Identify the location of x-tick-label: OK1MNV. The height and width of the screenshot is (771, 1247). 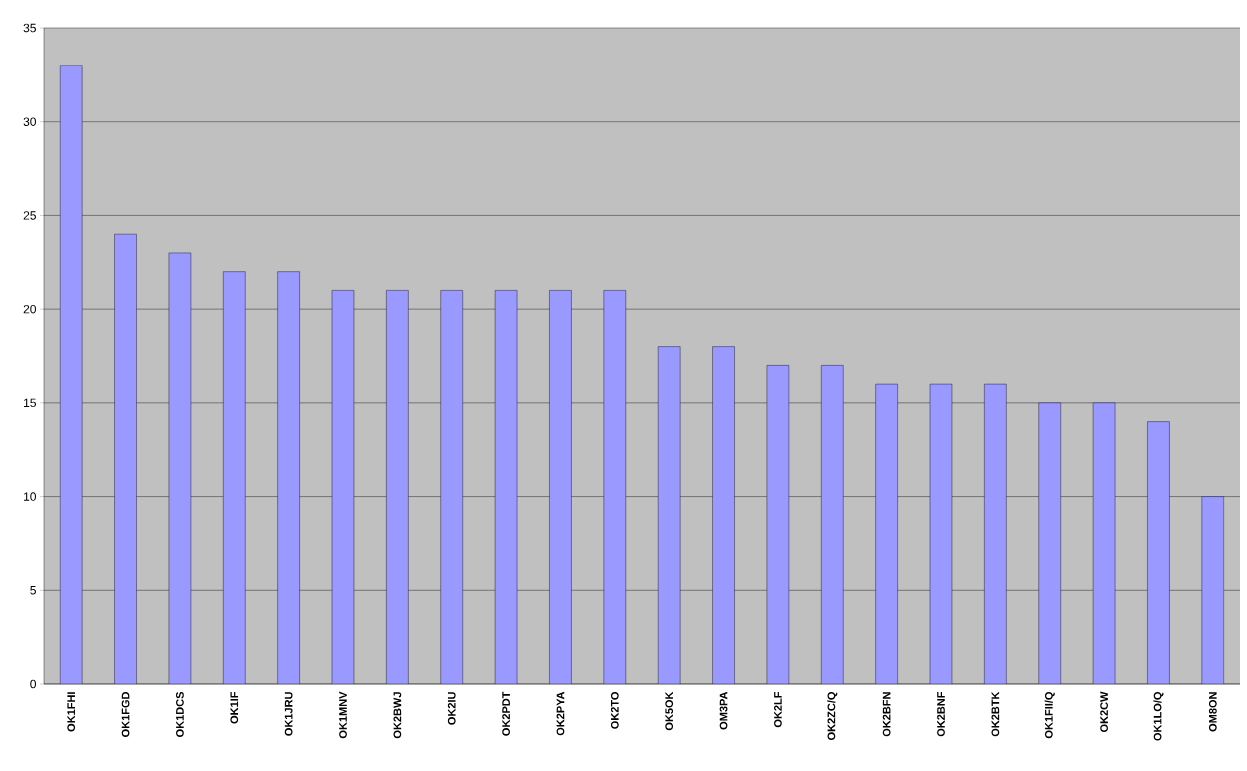
(343, 715).